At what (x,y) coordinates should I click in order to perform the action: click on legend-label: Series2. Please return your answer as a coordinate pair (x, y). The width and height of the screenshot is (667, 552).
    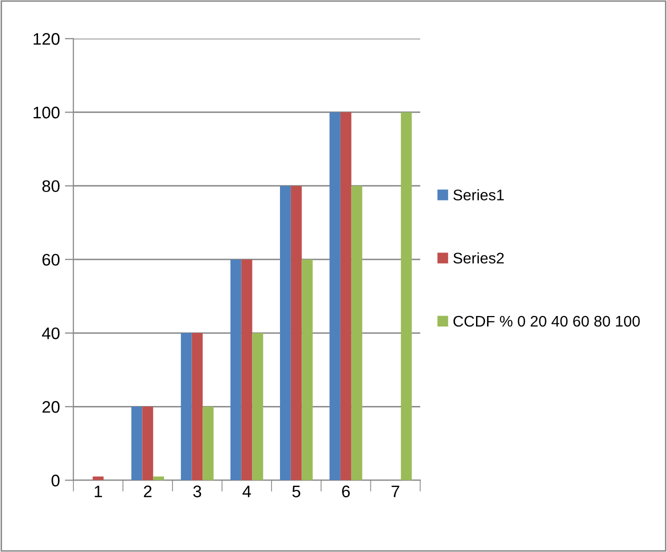
    Looking at the image, I should click on (478, 258).